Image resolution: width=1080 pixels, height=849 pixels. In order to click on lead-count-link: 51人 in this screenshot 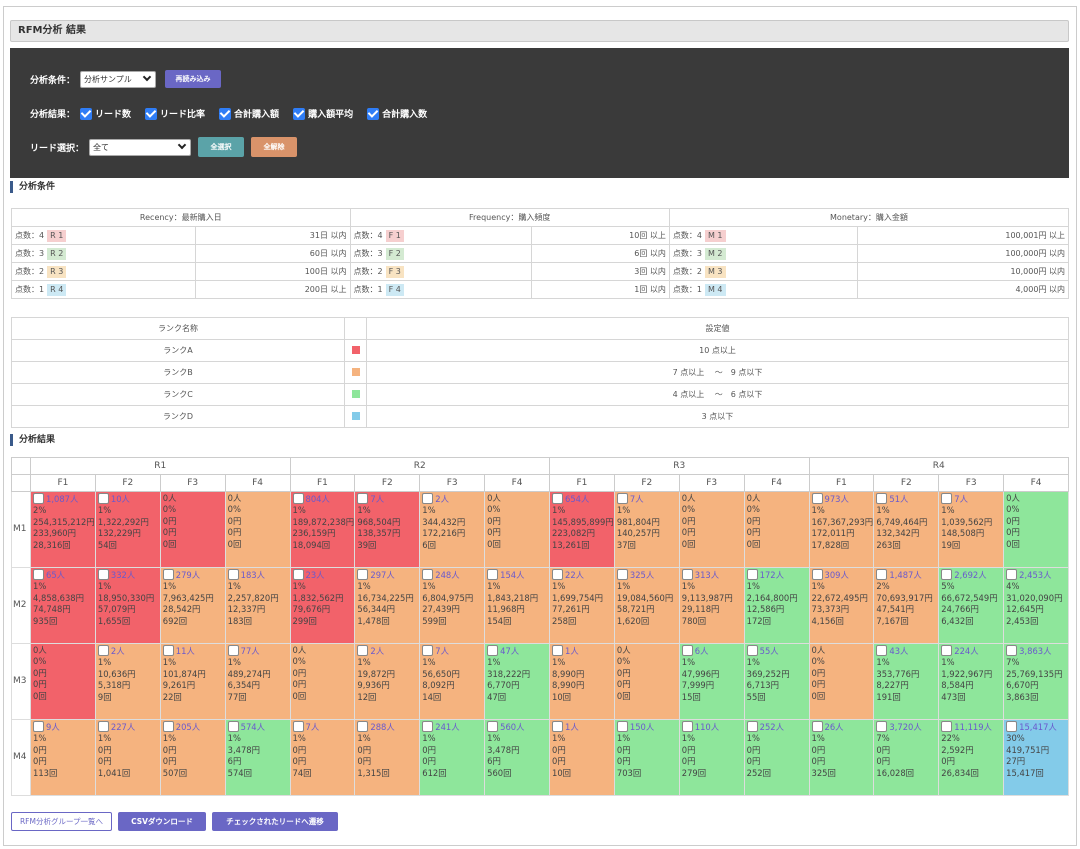, I will do `click(899, 499)`.